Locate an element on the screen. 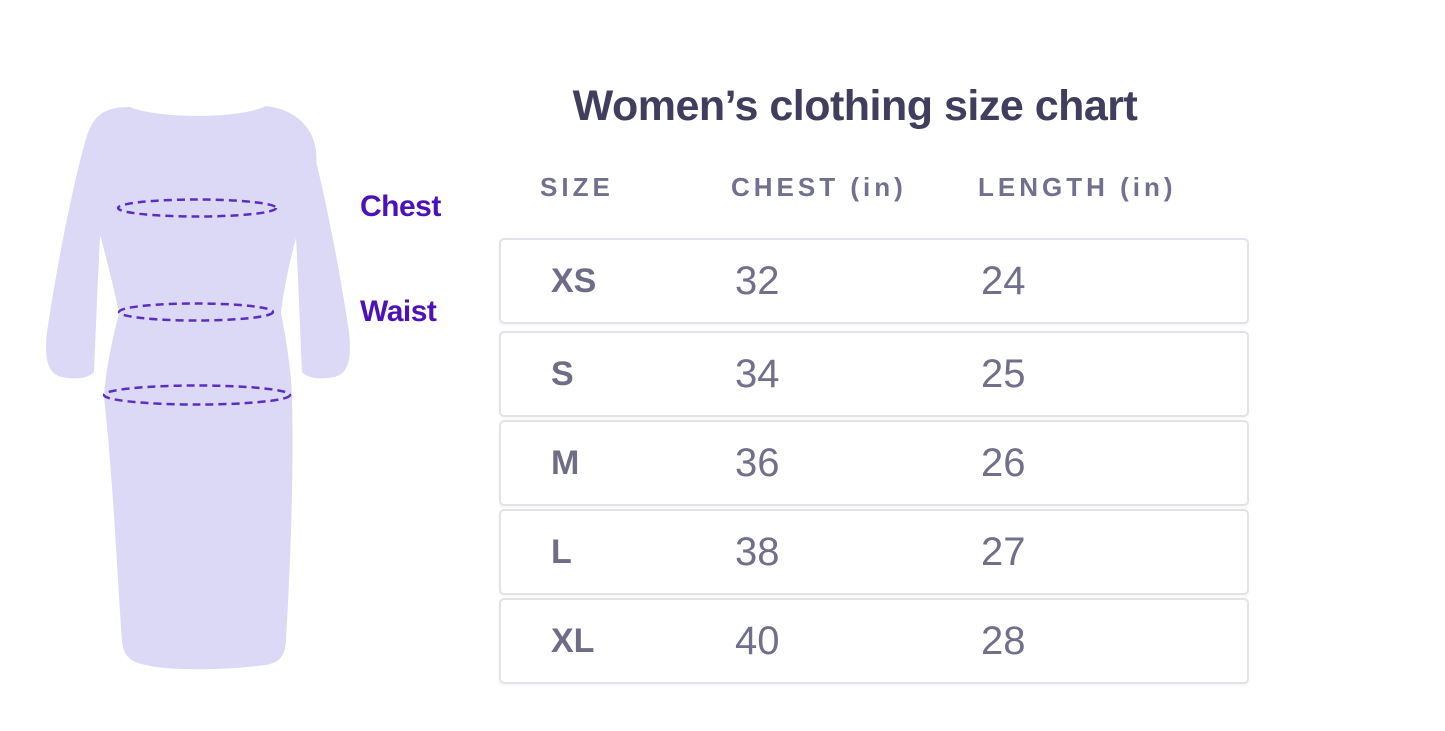  cell-chest: 32 is located at coordinates (757, 280).